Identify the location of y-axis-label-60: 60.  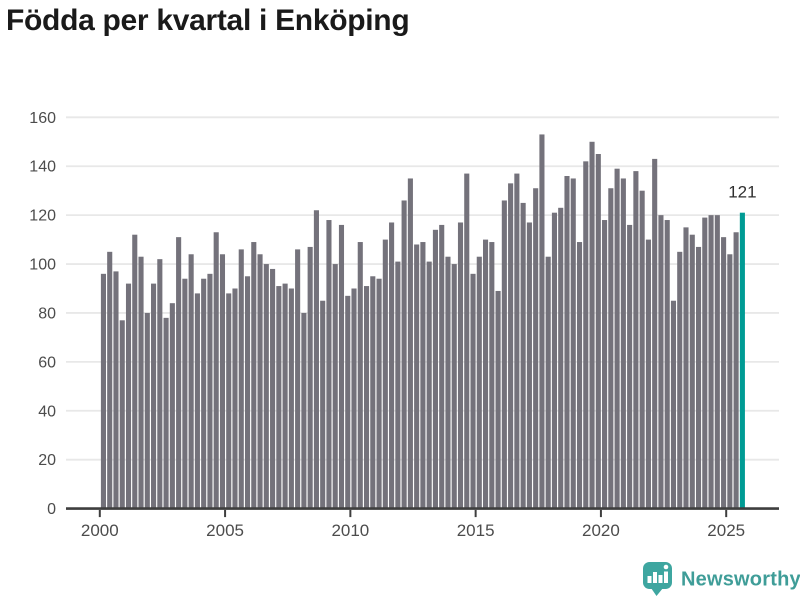
(47, 362).